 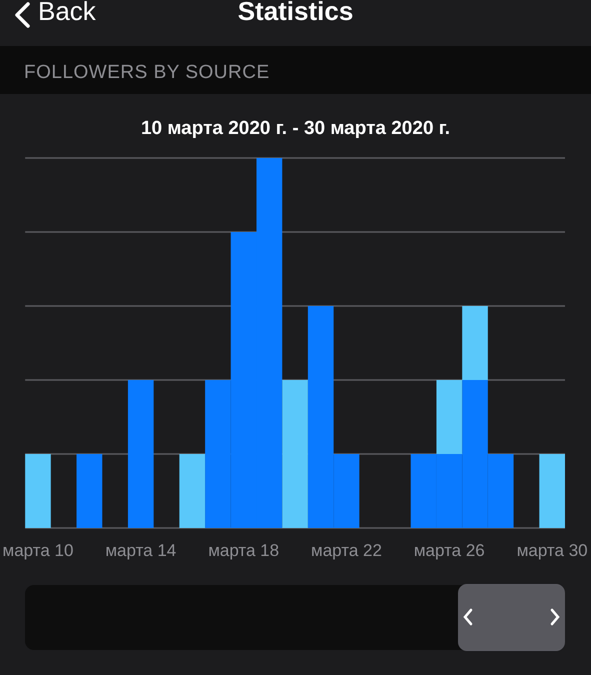 I want to click on x-tick-label: марта 18, so click(x=244, y=550).